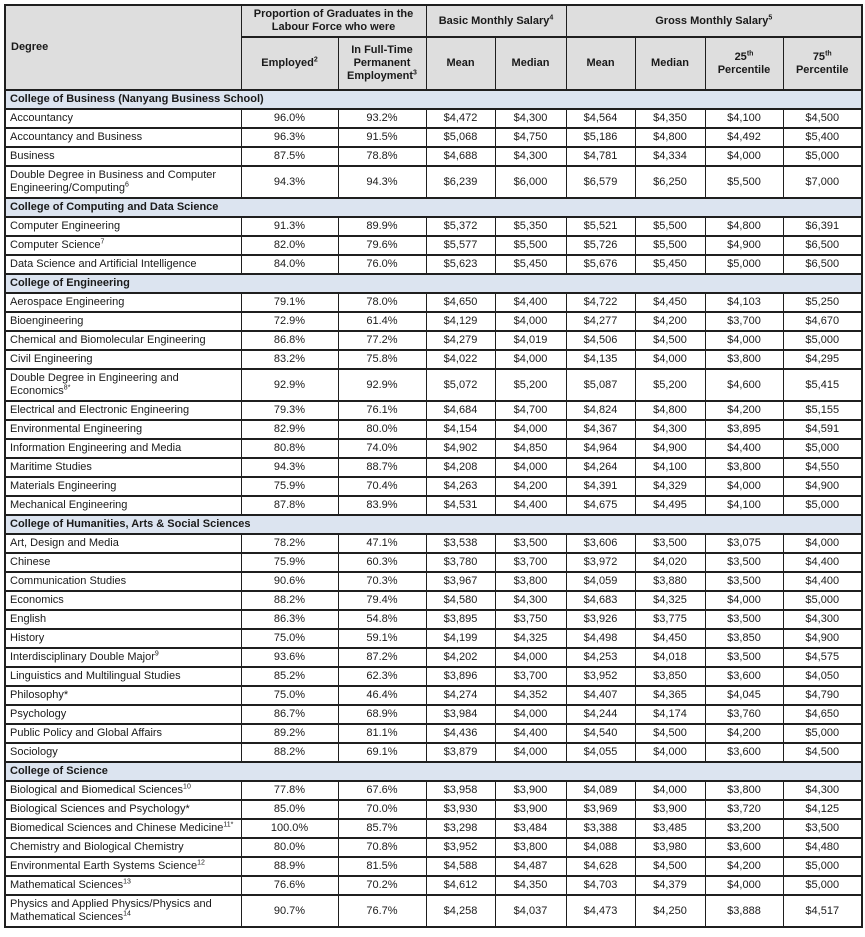 The image size is (865, 937). What do you see at coordinates (600, 429) in the screenshot?
I see `value-cell: $4,367` at bounding box center [600, 429].